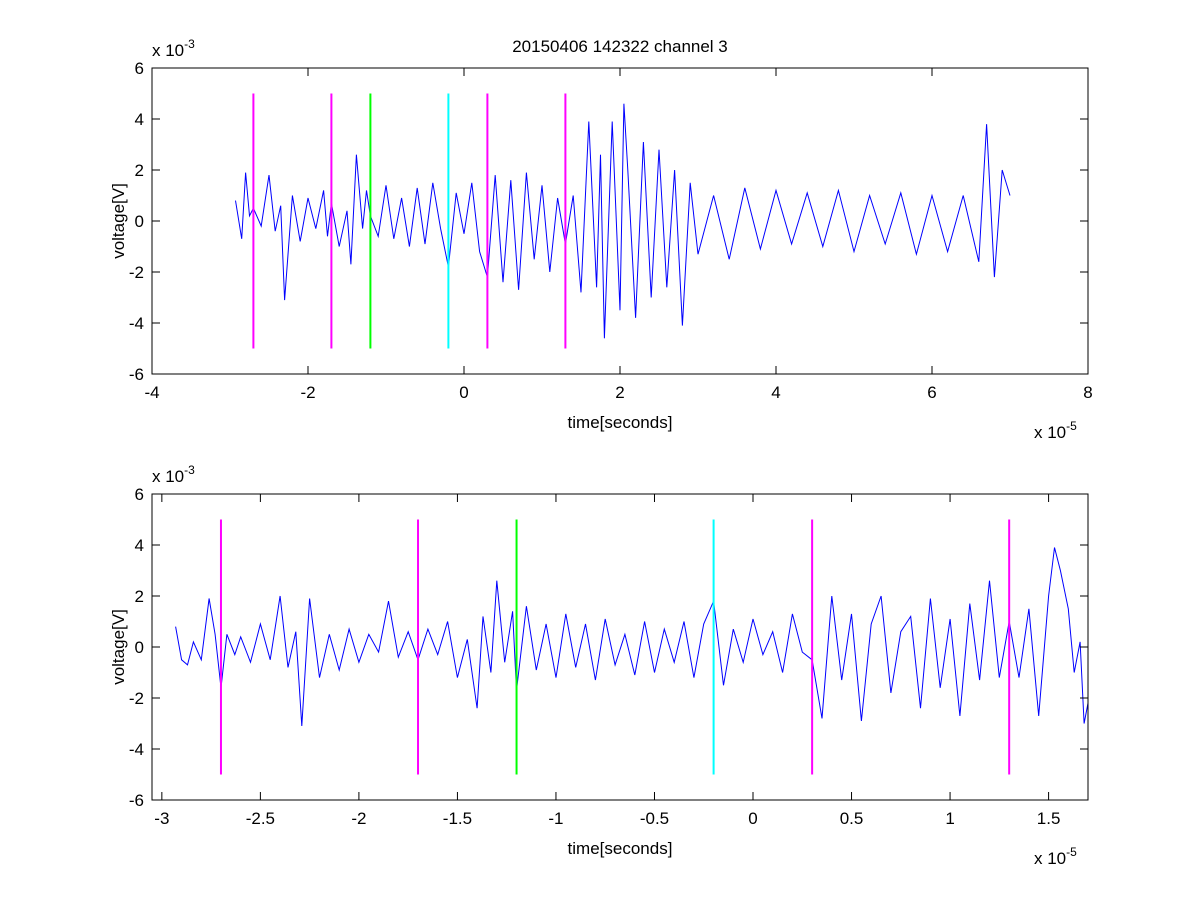 The height and width of the screenshot is (900, 1200). I want to click on top-y-tick-label: 2, so click(139, 170).